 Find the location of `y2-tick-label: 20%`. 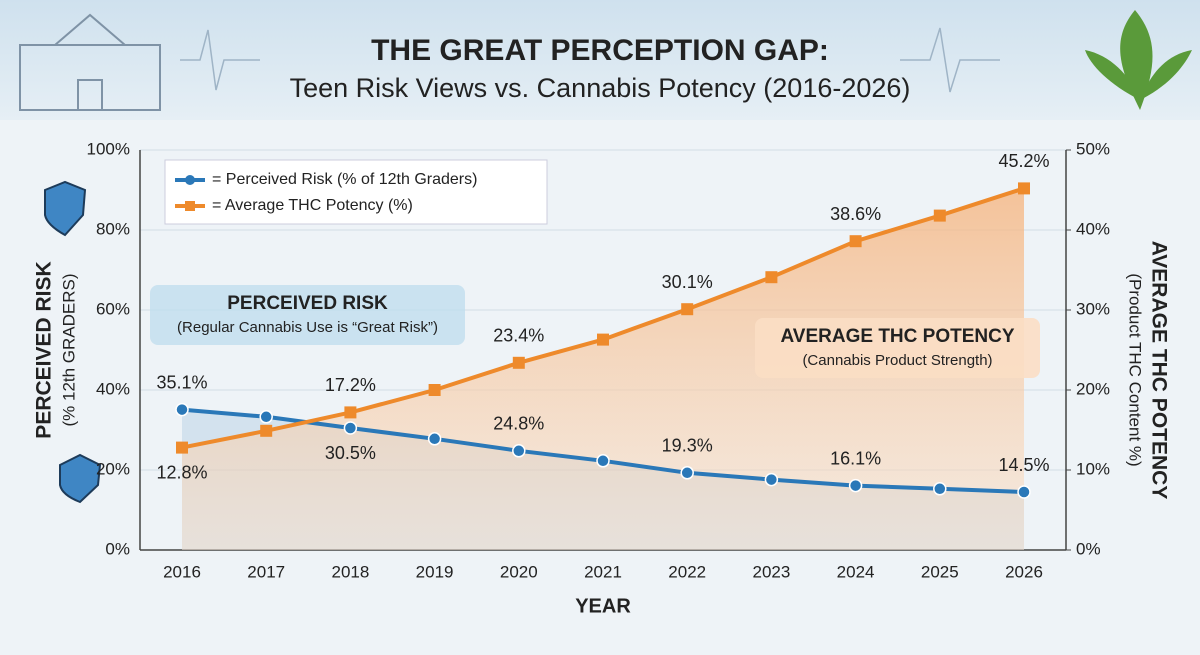

y2-tick-label: 20% is located at coordinates (1093, 388).